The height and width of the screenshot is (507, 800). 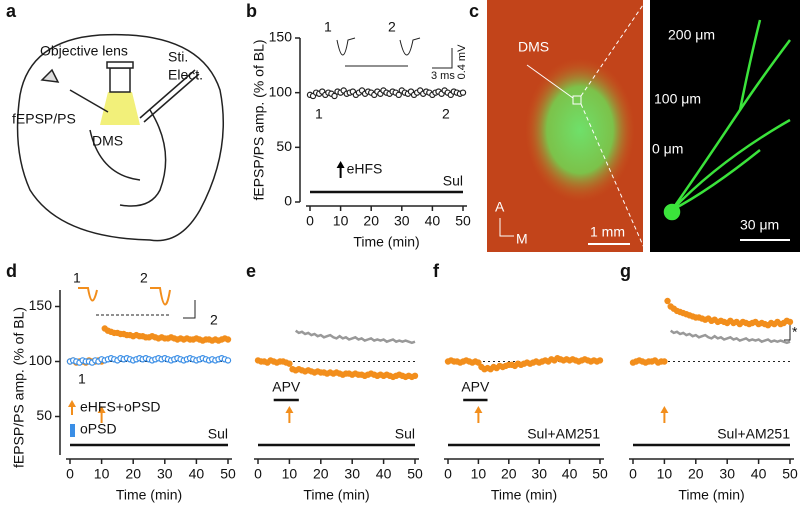 I want to click on panel-label: f, so click(x=436, y=271).